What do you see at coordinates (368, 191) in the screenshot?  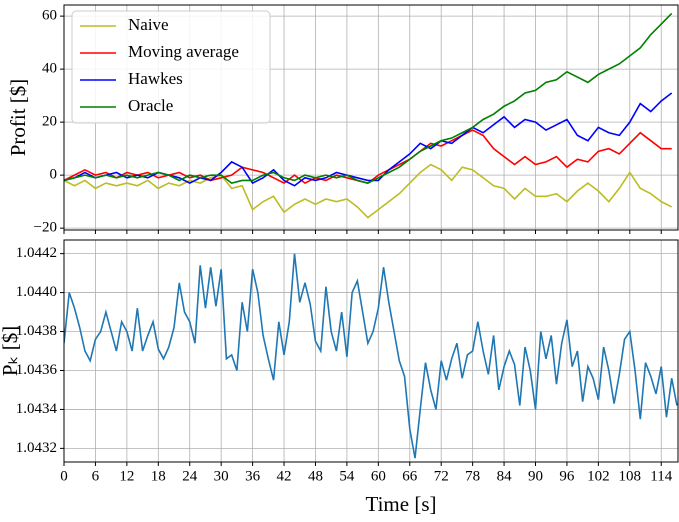 I see `series-line` at bounding box center [368, 191].